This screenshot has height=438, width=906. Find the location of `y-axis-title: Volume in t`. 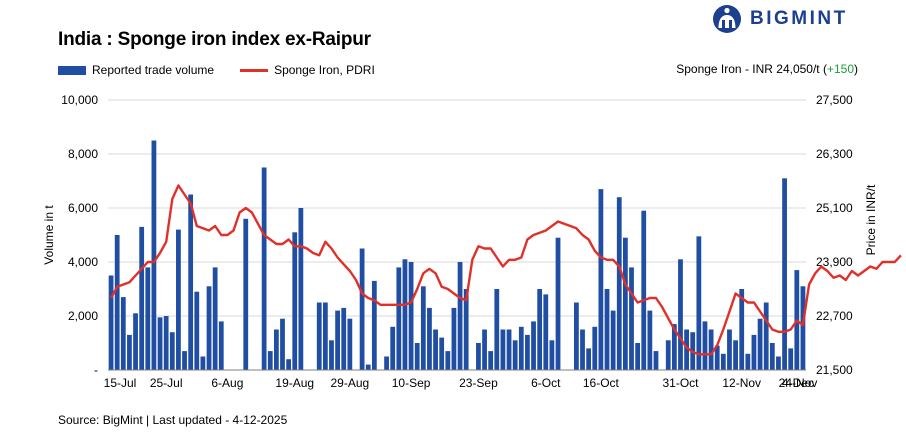

y-axis-title: Volume in t is located at coordinates (49, 235).